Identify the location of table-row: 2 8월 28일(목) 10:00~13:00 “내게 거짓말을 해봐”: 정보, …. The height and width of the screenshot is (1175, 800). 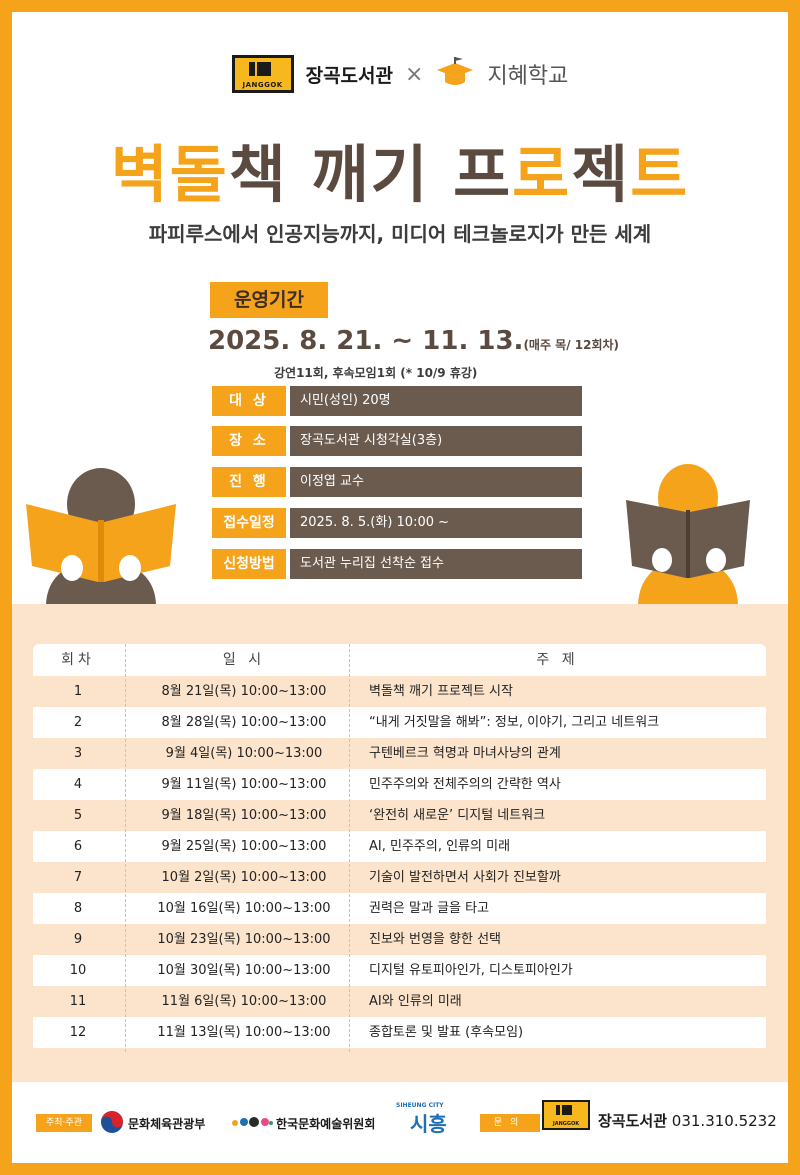
(399, 722).